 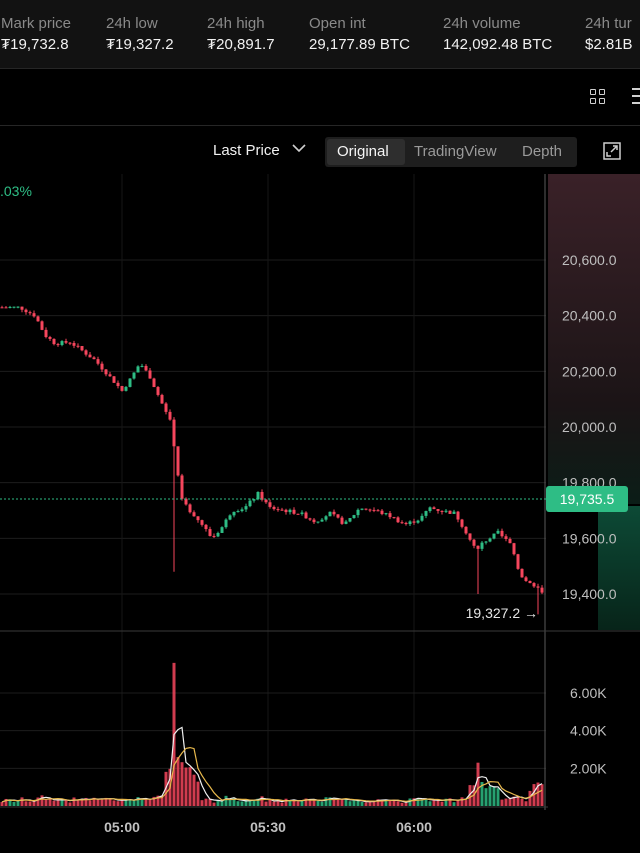 I want to click on menu-icon, so click(x=634, y=96).